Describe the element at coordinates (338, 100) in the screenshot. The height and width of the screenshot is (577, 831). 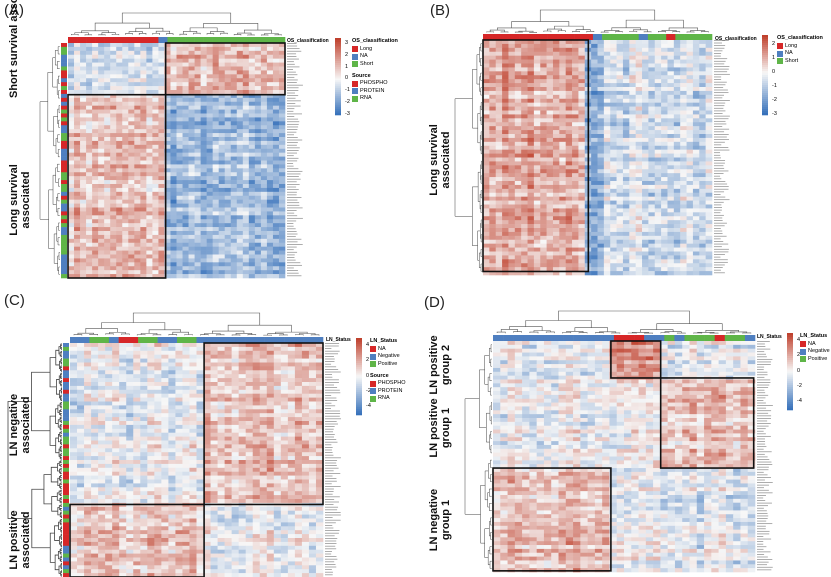
I see `colorbar-segment` at that location.